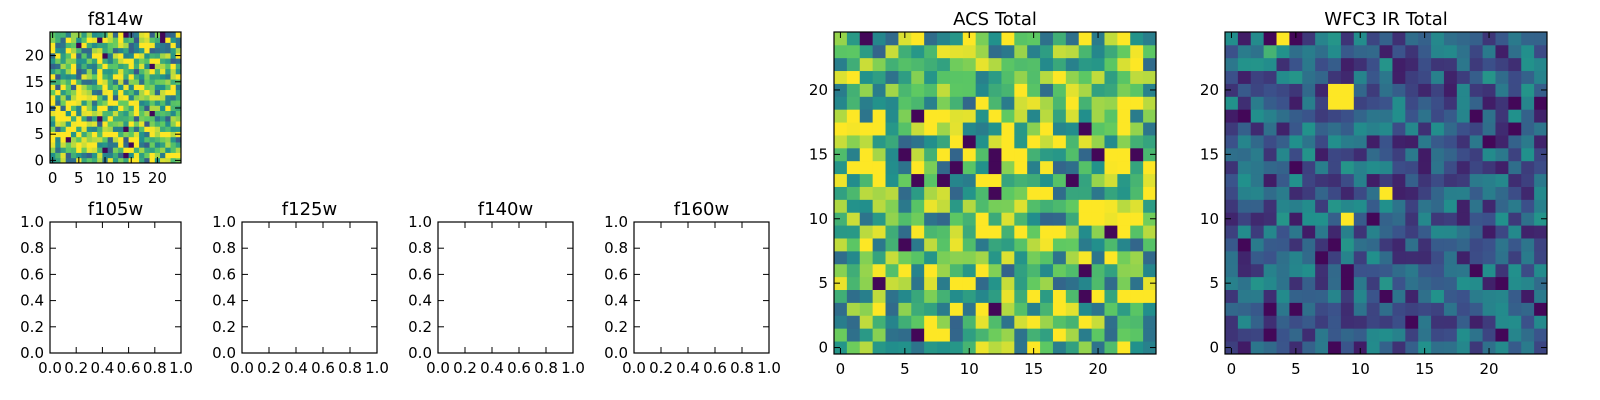  Describe the element at coordinates (157, 178) in the screenshot. I see `x-tick-label: 20` at that location.